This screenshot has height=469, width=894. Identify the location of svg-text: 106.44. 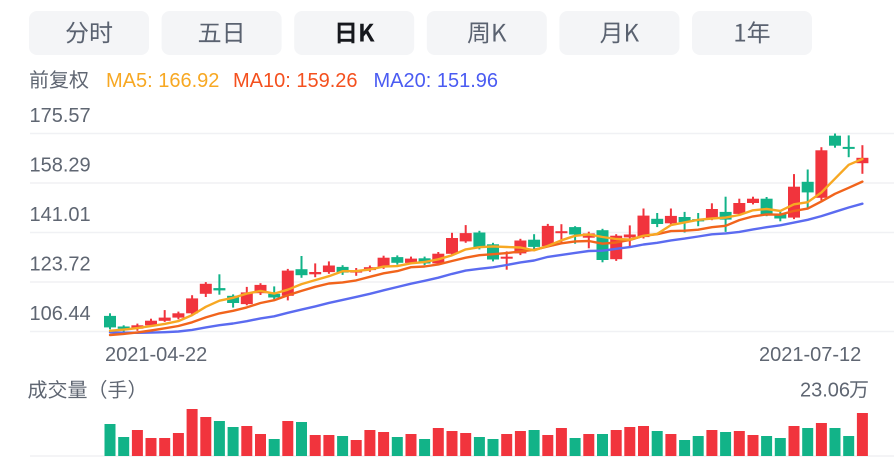
(60, 314).